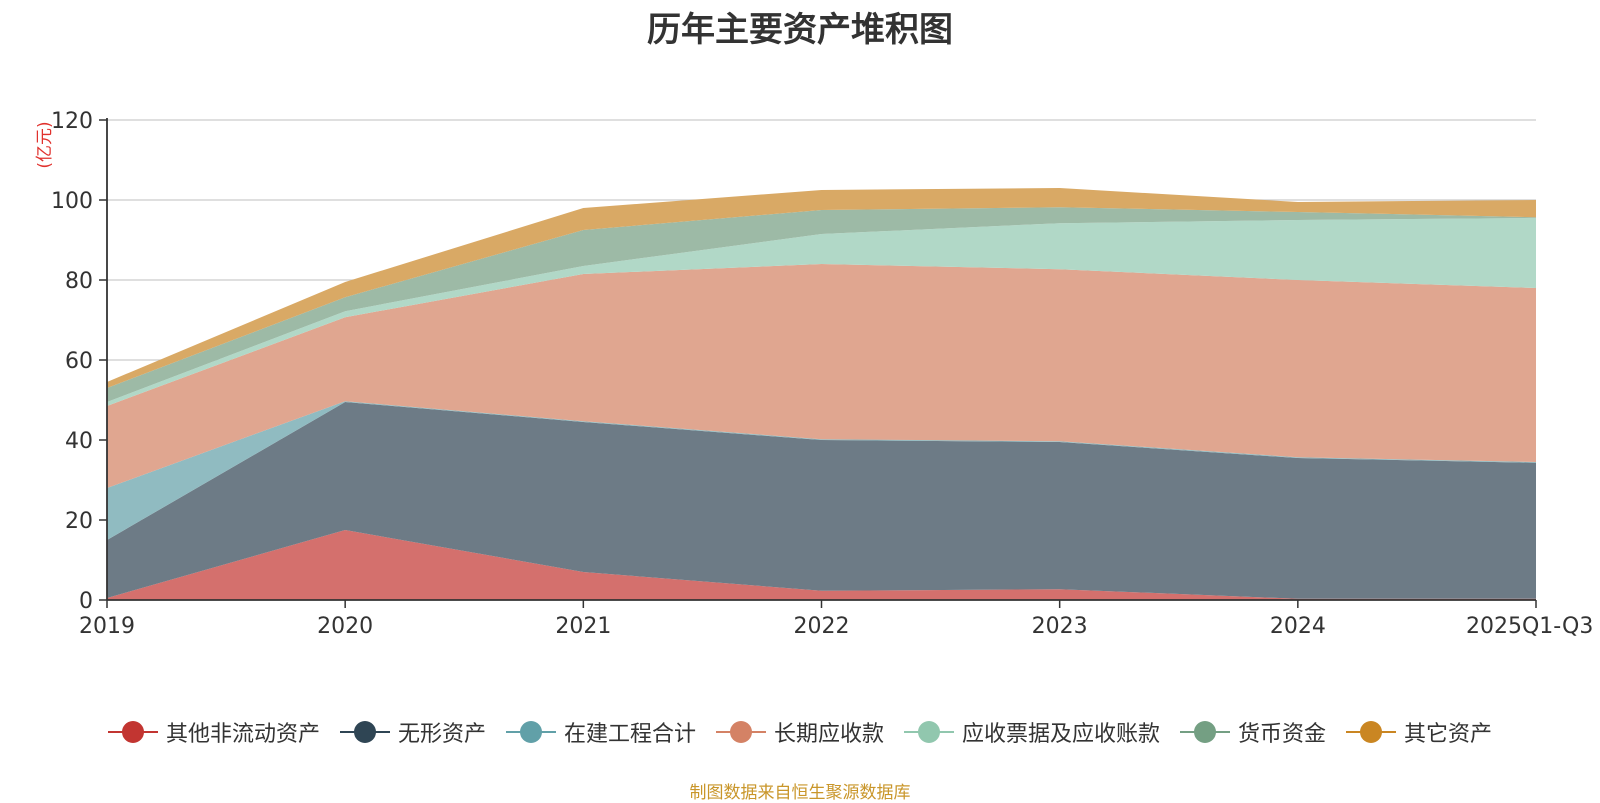  I want to click on legend-label: 其它资产, so click(1448, 734).